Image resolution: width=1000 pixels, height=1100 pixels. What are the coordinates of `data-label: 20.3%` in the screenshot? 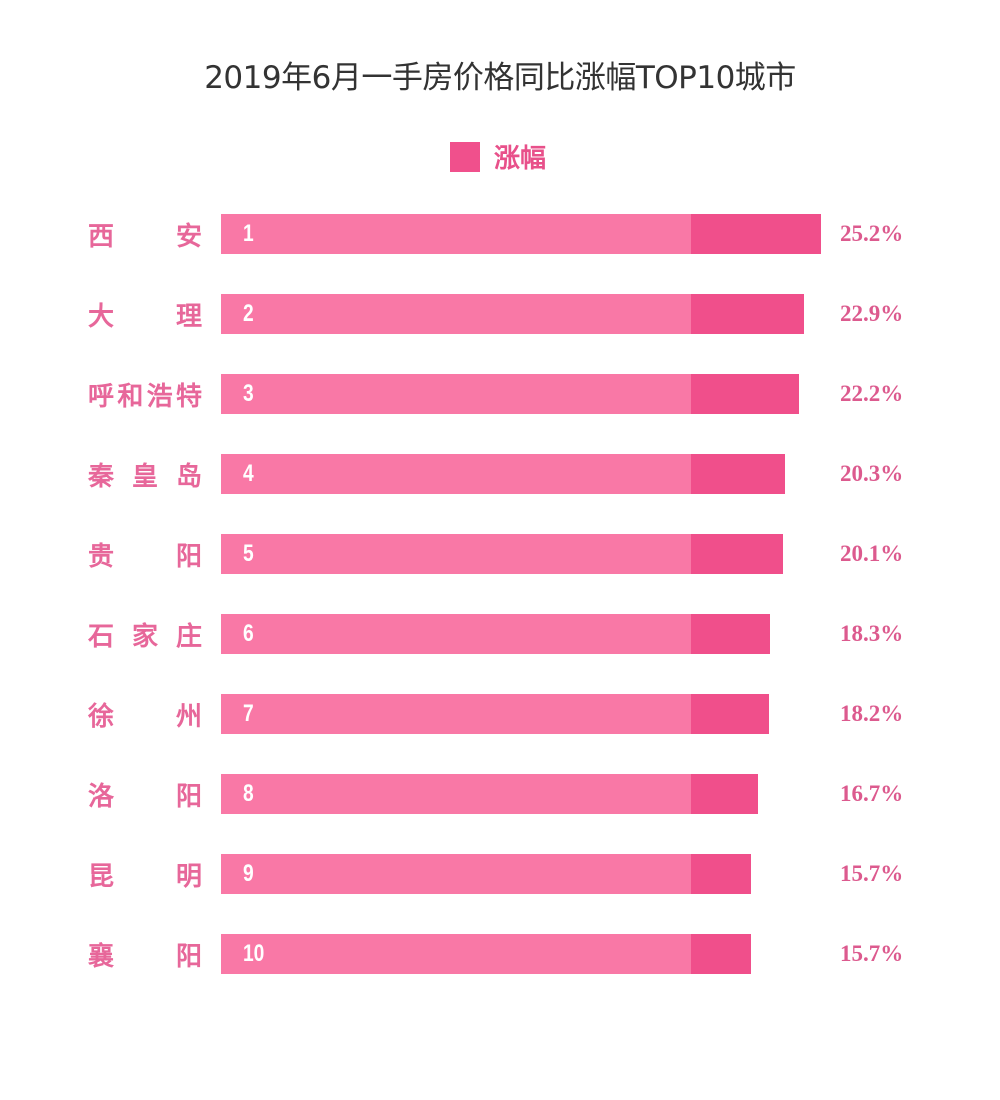 It's located at (872, 473).